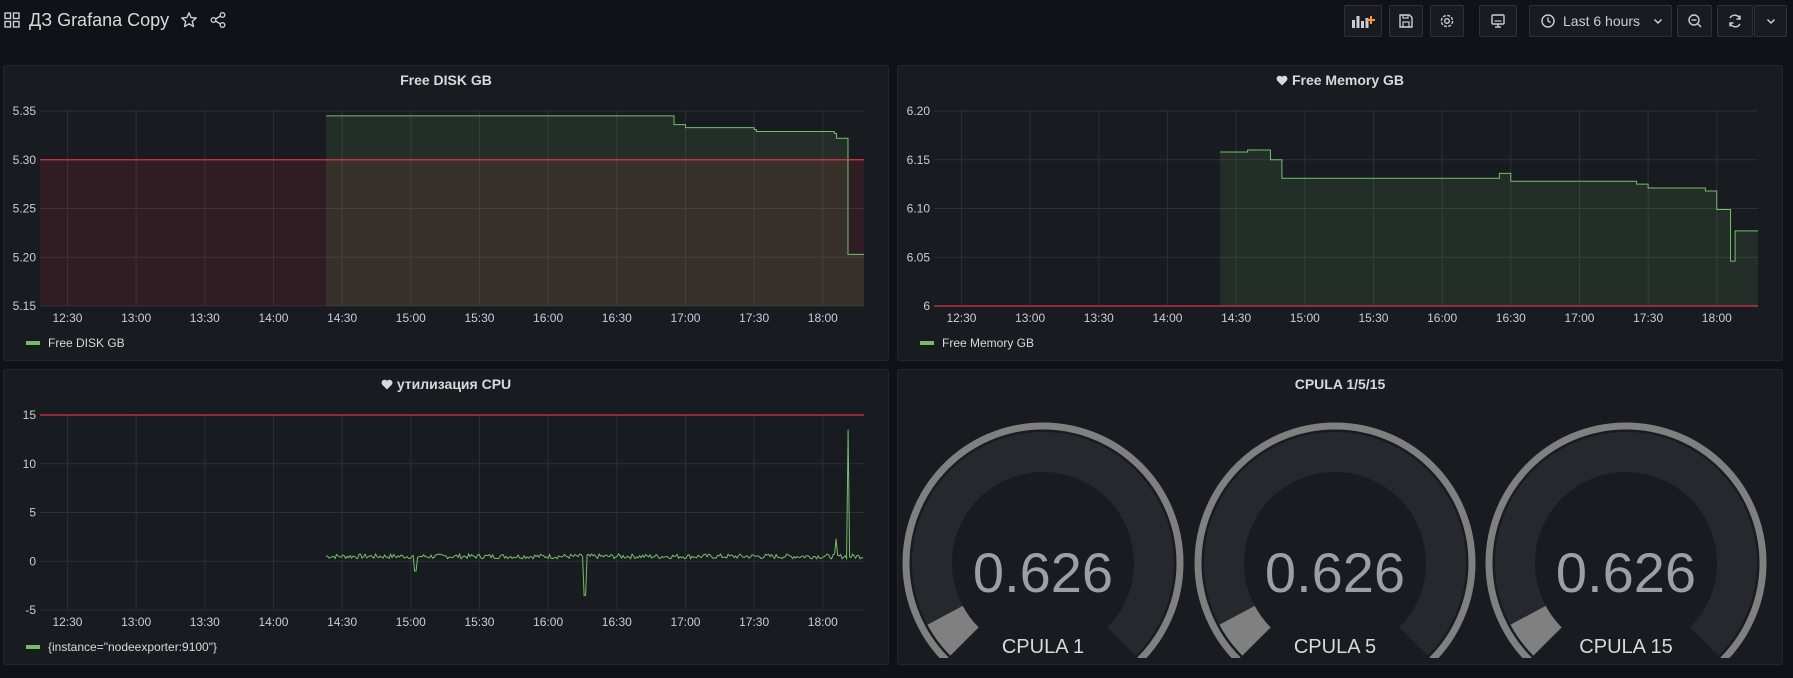 This screenshot has height=678, width=1793. I want to click on panel-title: утилизация CPU, so click(454, 384).